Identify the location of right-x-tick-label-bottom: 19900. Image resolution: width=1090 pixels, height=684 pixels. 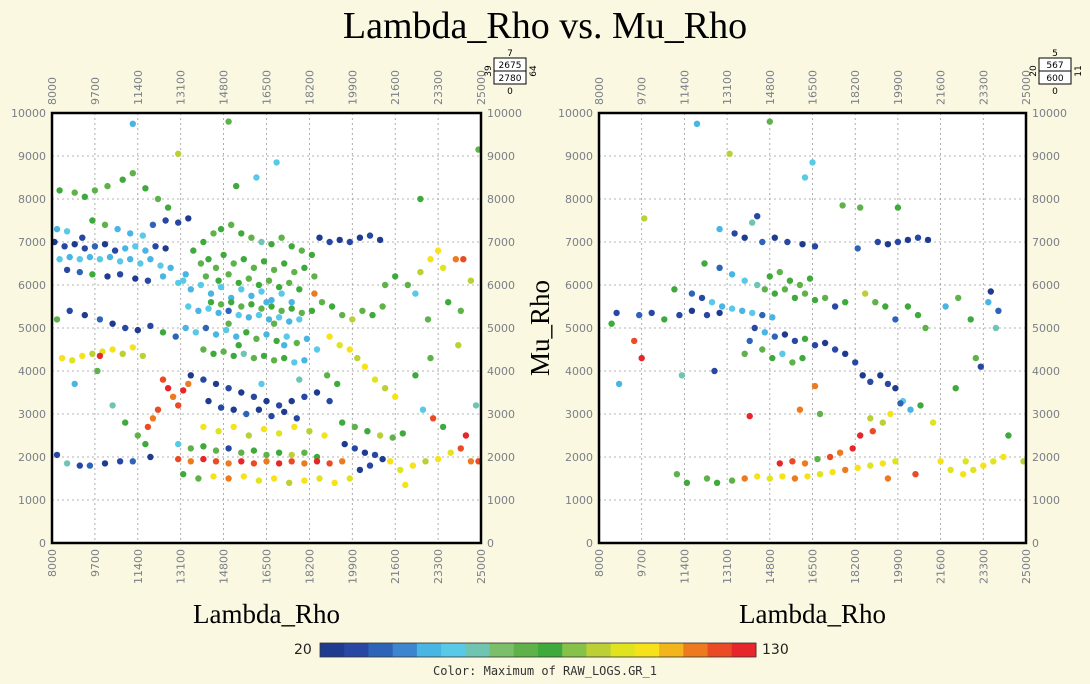
(898, 566).